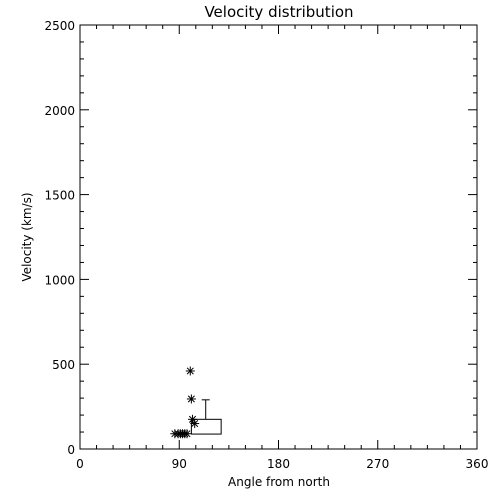  What do you see at coordinates (279, 482) in the screenshot?
I see `x-axis-label: Angle from north` at bounding box center [279, 482].